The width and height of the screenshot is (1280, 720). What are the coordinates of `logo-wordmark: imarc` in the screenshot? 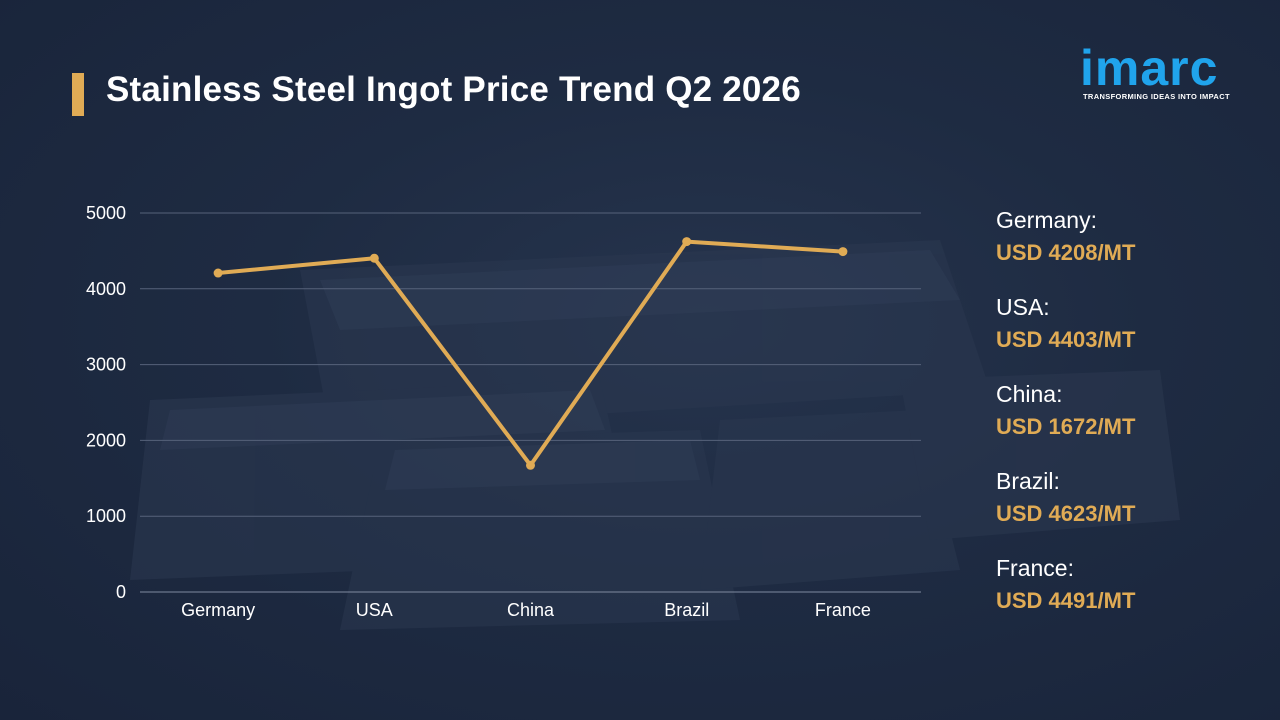 It's located at (1149, 68).